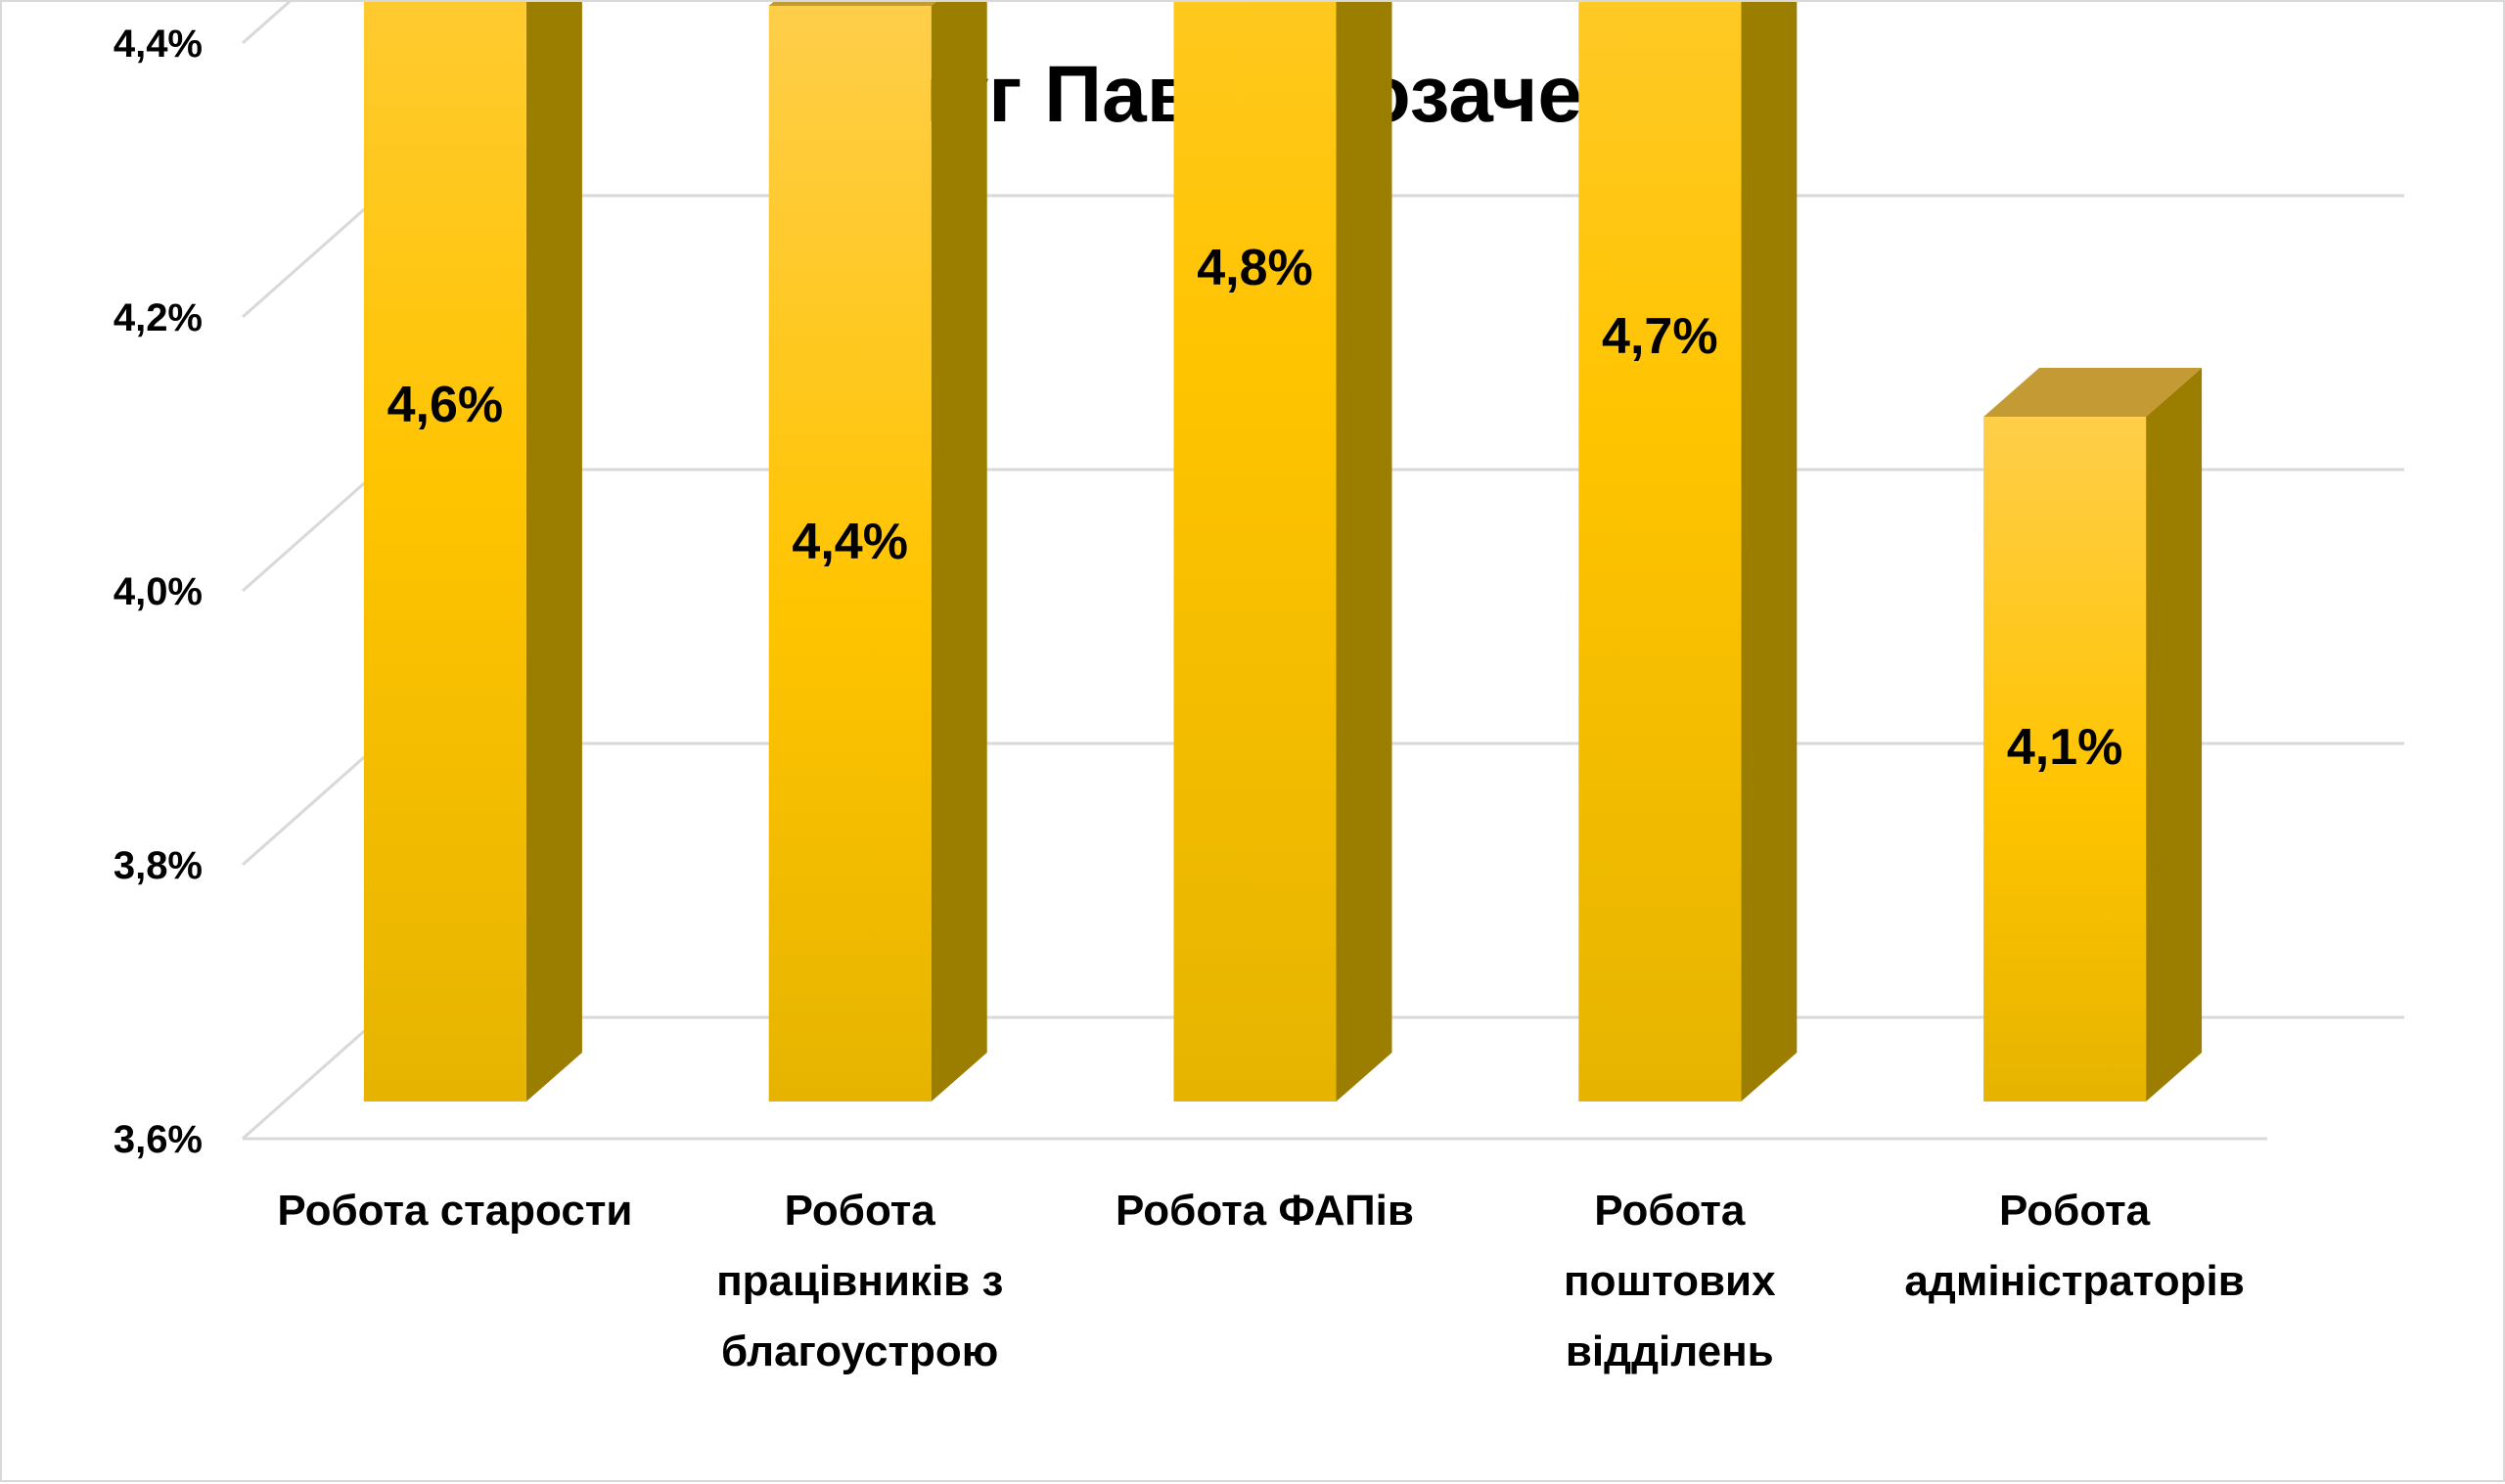 The image size is (2505, 1484). I want to click on bar: 4,4%, so click(877, 552).